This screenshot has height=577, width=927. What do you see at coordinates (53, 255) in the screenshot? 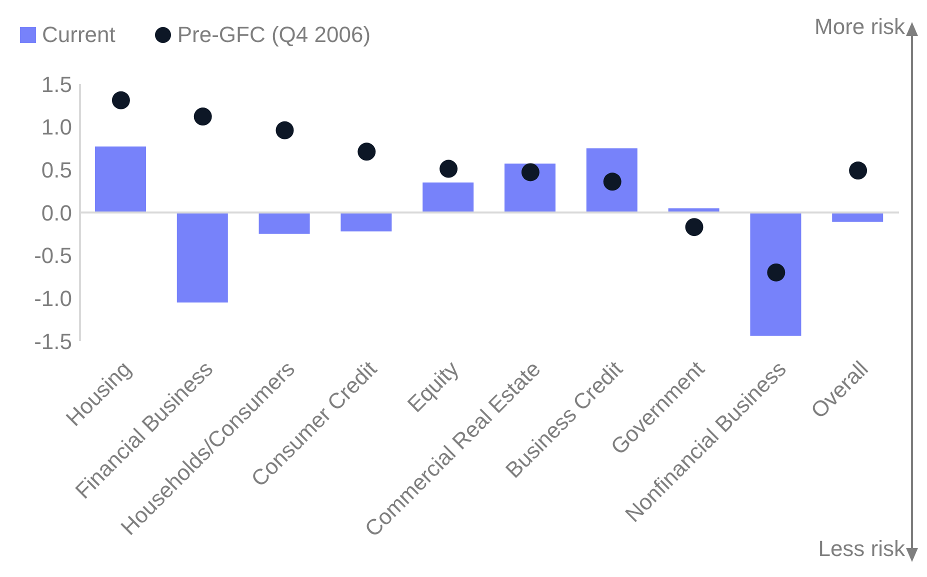
I see `y-tick-label: -0.5` at bounding box center [53, 255].